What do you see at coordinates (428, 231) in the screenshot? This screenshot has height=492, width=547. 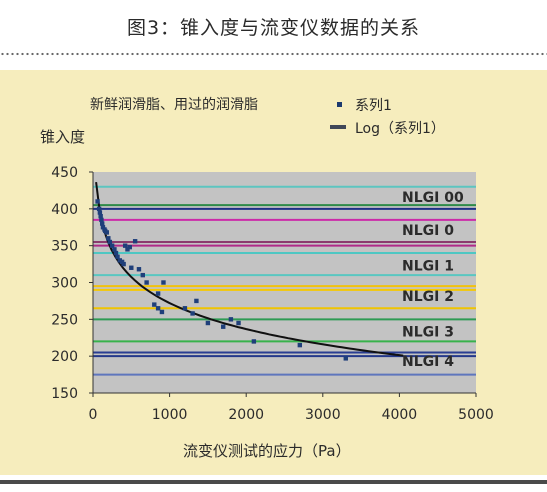 I see `nlgi-band-label: NLGI 0` at bounding box center [428, 231].